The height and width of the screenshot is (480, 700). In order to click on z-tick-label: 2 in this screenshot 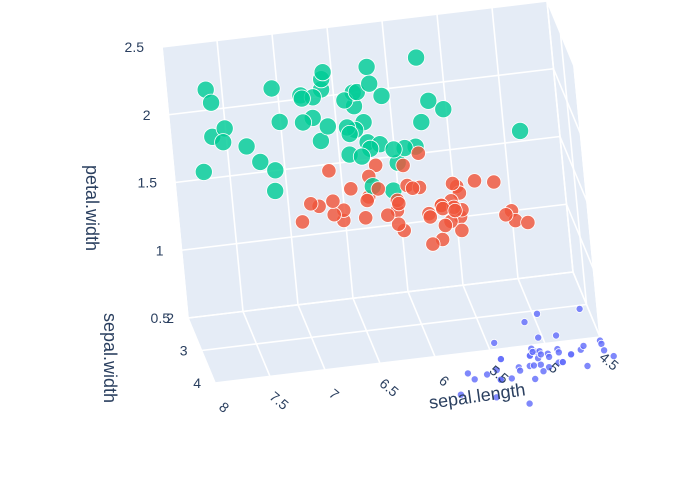, I will do `click(147, 115)`.